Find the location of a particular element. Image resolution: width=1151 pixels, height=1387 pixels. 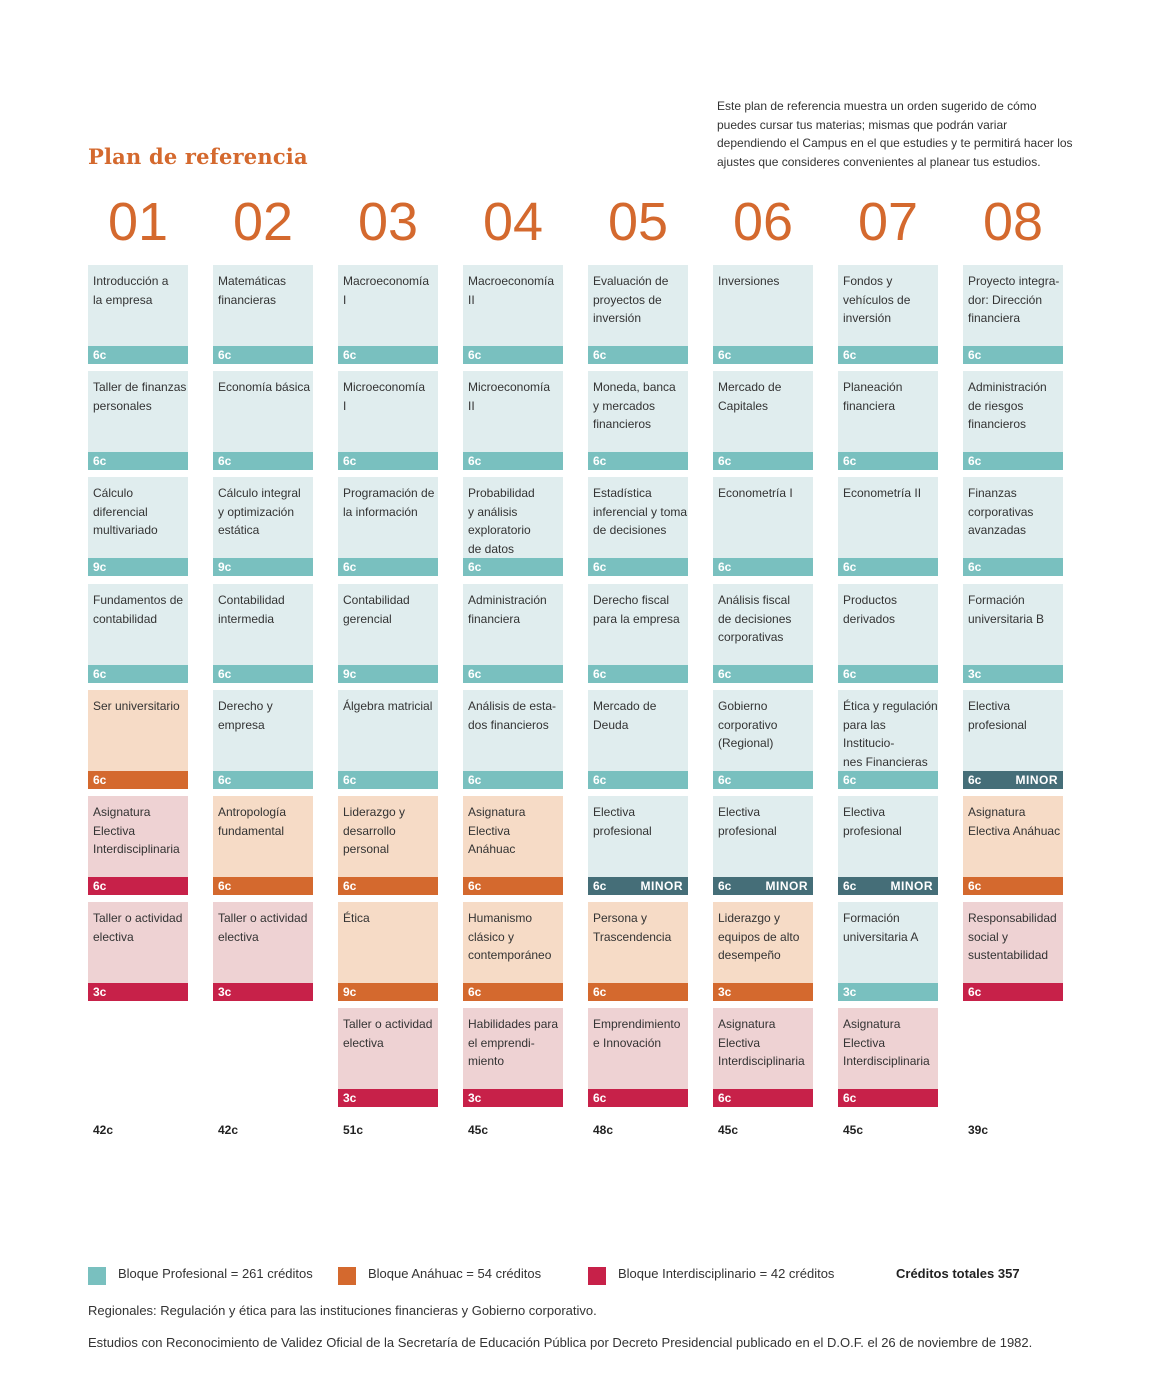

course-name: Mercado de Capitales is located at coordinates (763, 411).